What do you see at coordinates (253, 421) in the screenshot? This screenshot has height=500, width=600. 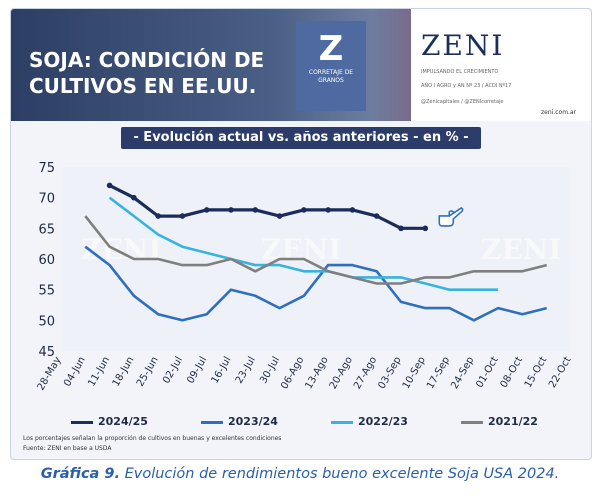 I see `legend-label: 2023/24` at bounding box center [253, 421].